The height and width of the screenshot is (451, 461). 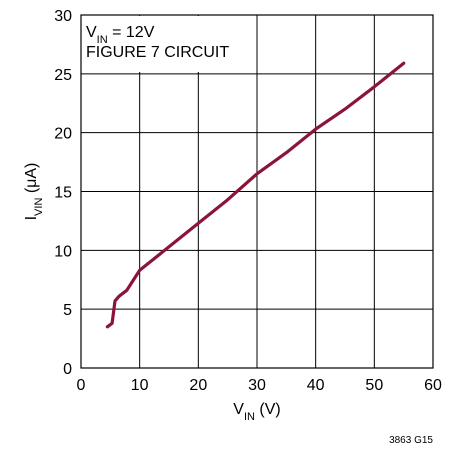 I want to click on y-tick-label: 15, so click(x=63, y=193).